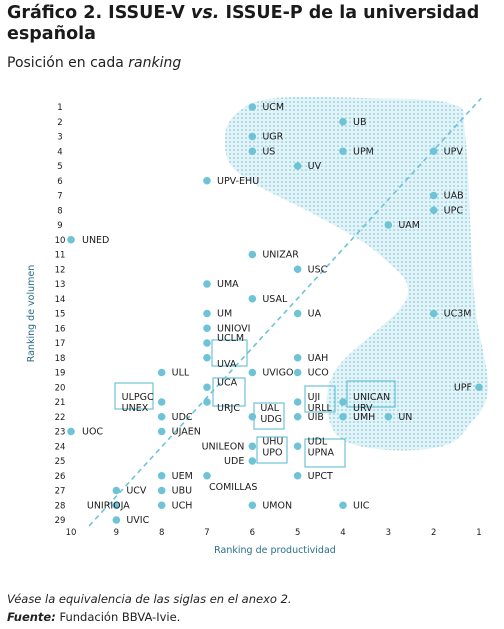 The height and width of the screenshot is (629, 504). What do you see at coordinates (182, 505) in the screenshot?
I see `point-label: UCH` at bounding box center [182, 505].